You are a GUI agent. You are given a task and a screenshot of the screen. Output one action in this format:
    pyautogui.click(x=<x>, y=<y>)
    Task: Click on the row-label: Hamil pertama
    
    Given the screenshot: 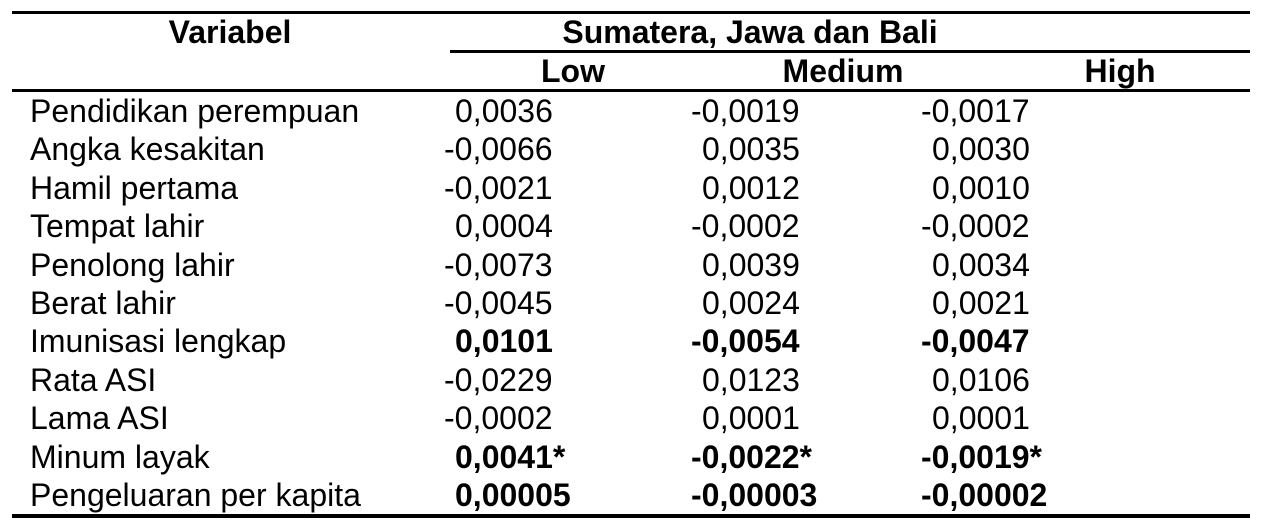 What is the action you would take?
    pyautogui.click(x=134, y=187)
    